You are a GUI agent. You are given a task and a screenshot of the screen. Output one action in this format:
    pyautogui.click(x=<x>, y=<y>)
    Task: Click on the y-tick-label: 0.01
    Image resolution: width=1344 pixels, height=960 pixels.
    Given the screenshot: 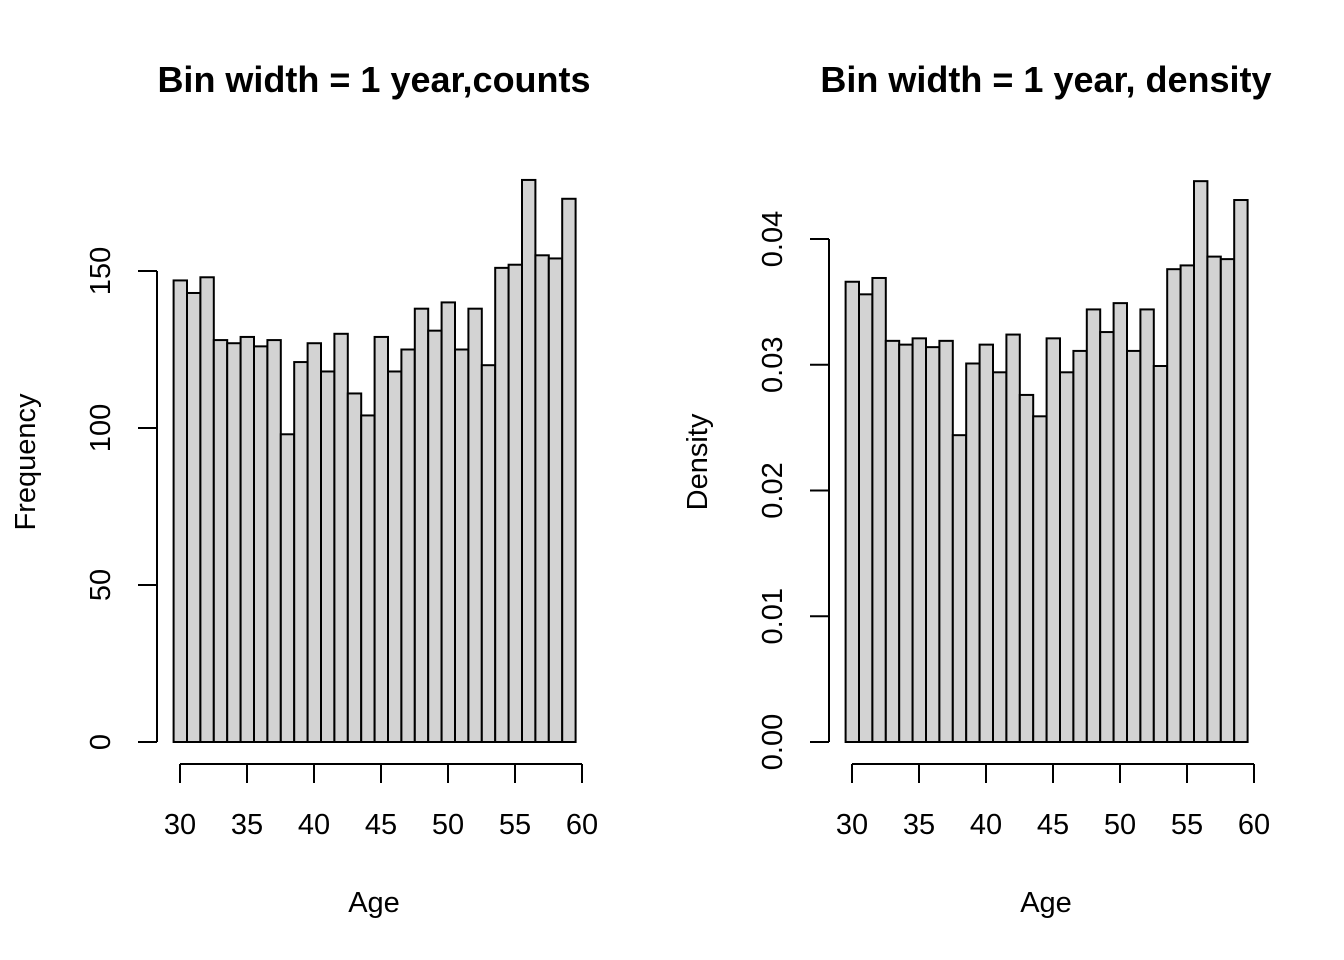 What is the action you would take?
    pyautogui.click(x=773, y=616)
    